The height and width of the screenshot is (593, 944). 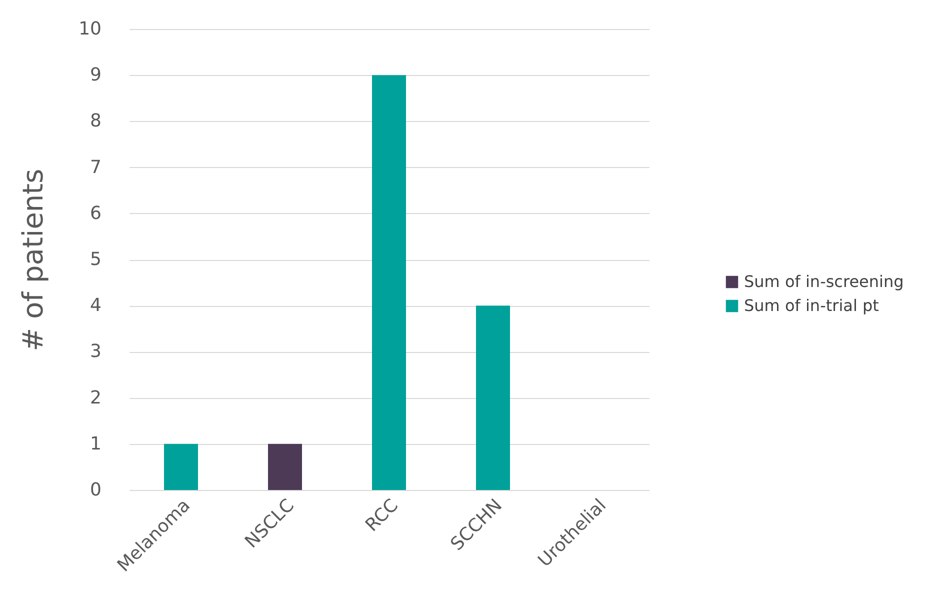 What do you see at coordinates (96, 167) in the screenshot?
I see `y-tick-label: 7` at bounding box center [96, 167].